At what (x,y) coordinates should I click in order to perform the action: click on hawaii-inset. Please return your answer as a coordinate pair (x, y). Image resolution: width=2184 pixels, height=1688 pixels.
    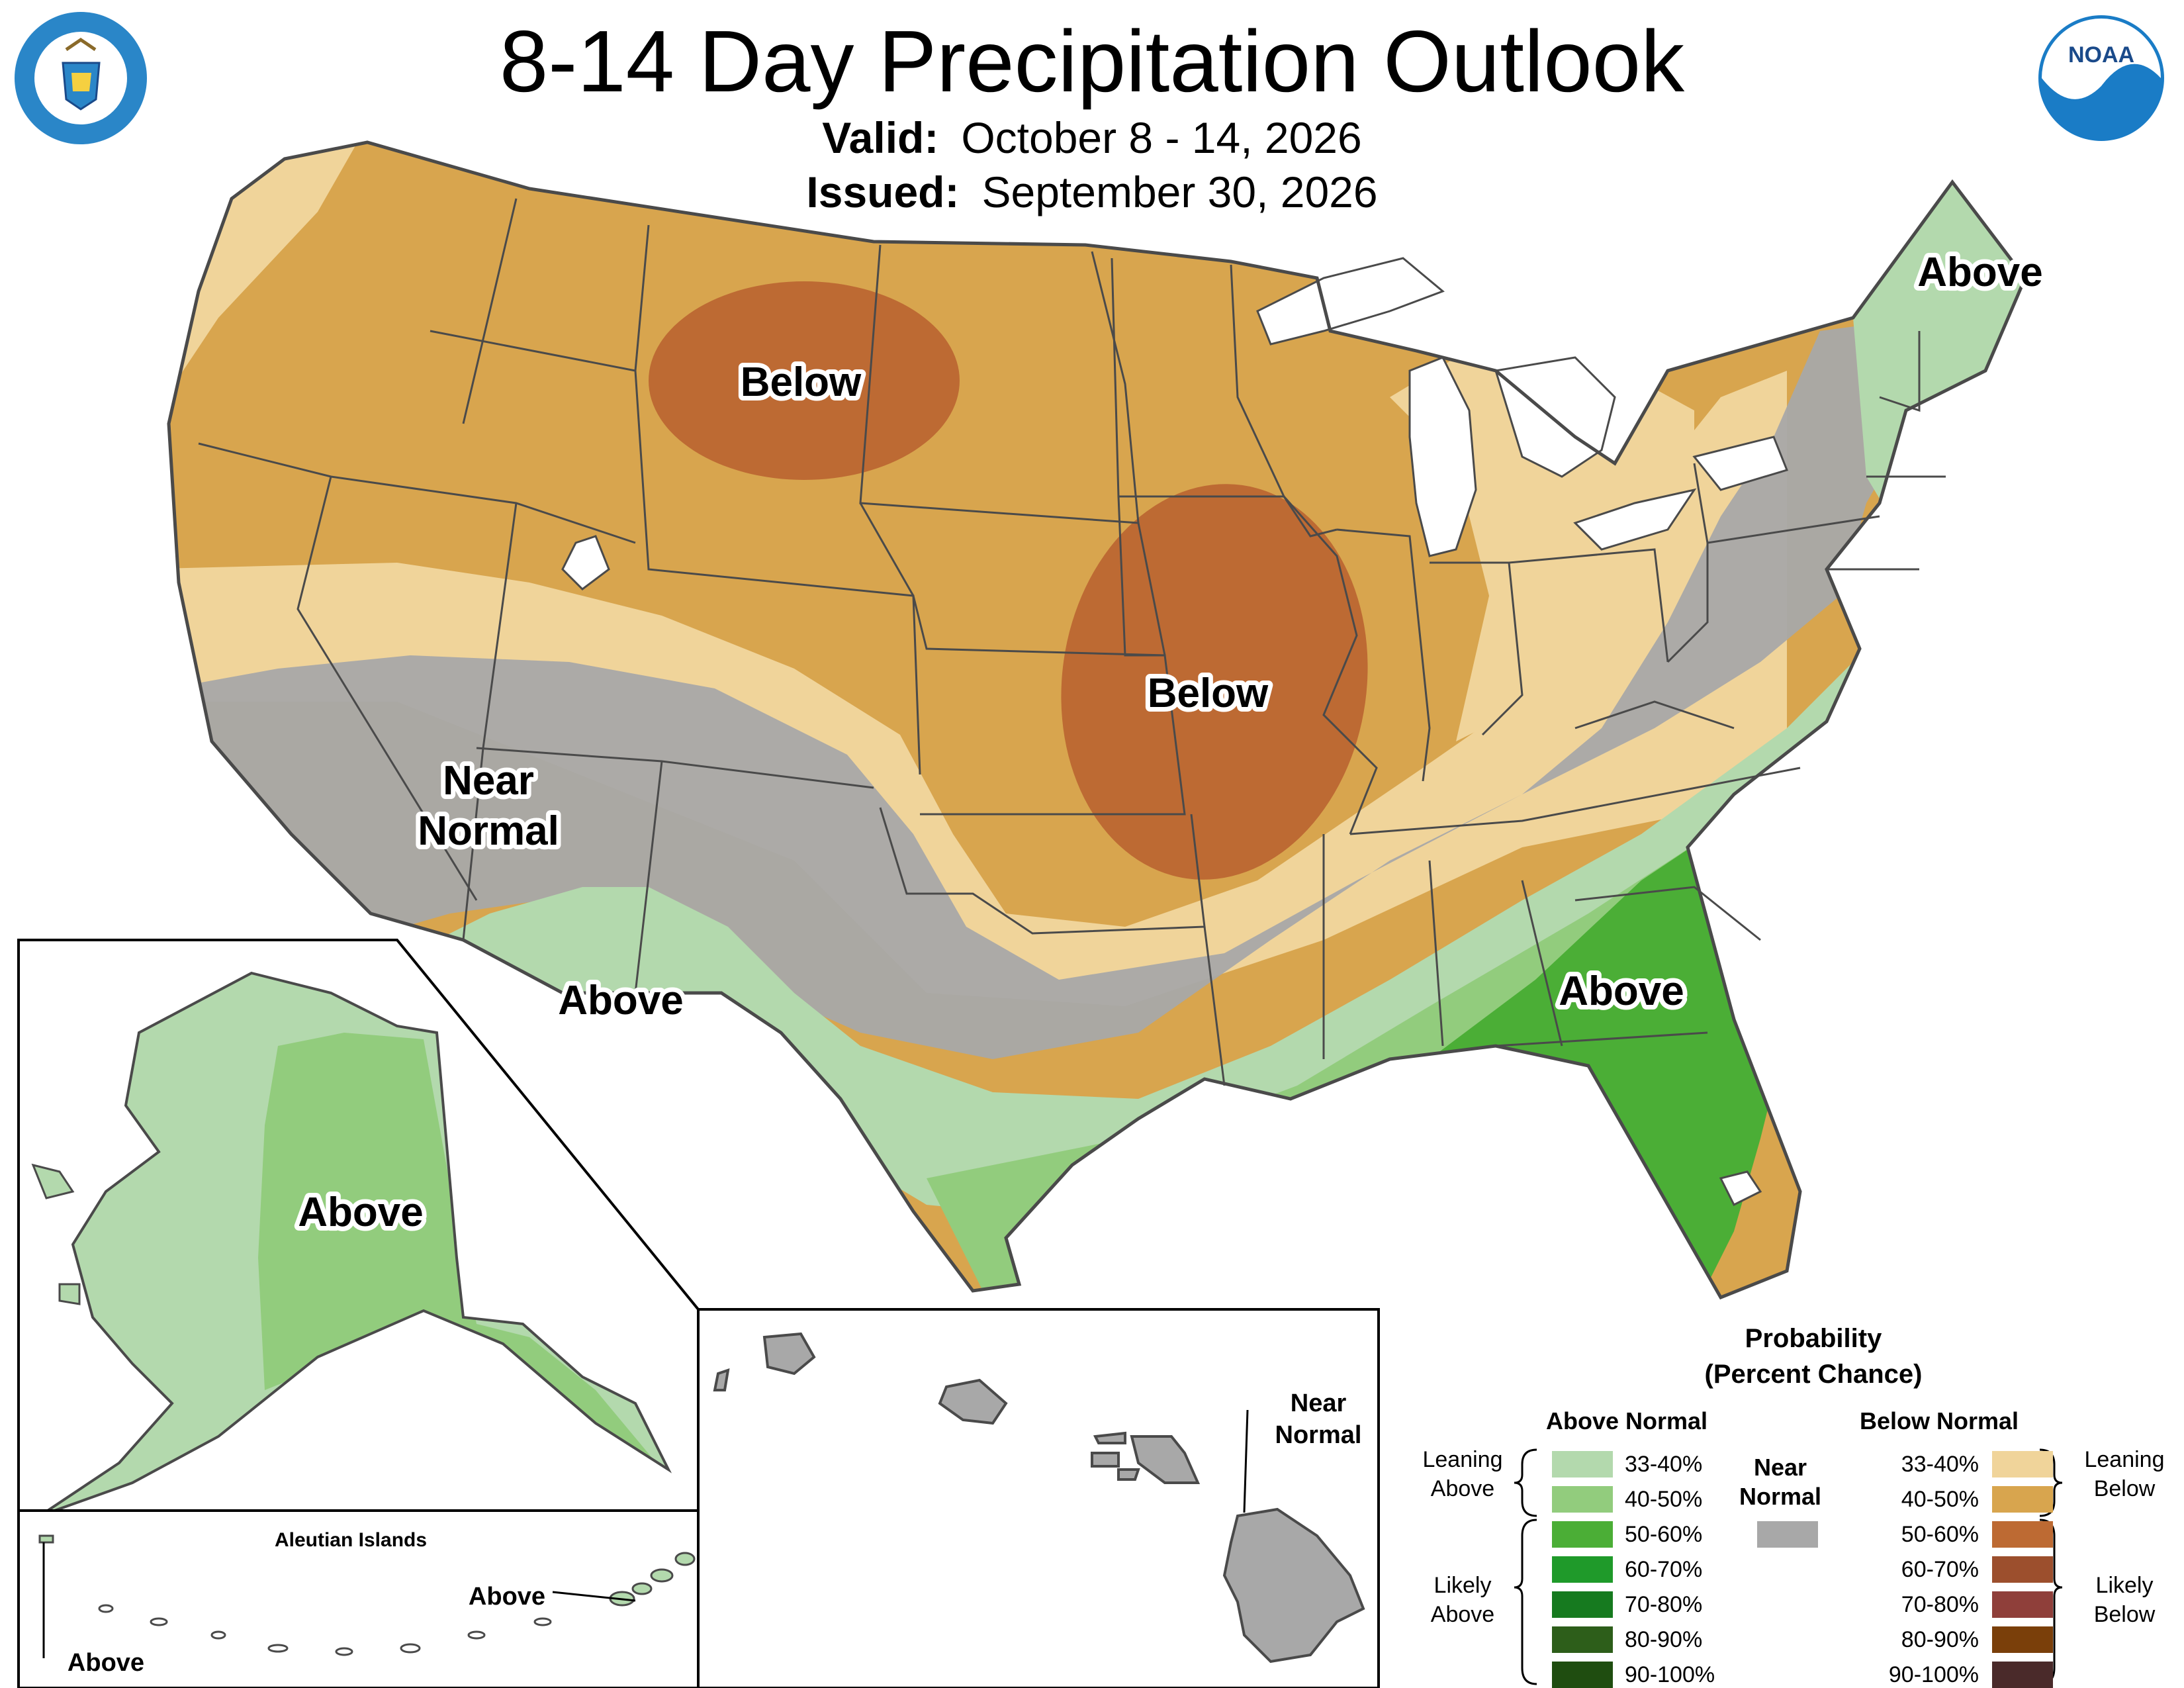
    Looking at the image, I should click on (1038, 1498).